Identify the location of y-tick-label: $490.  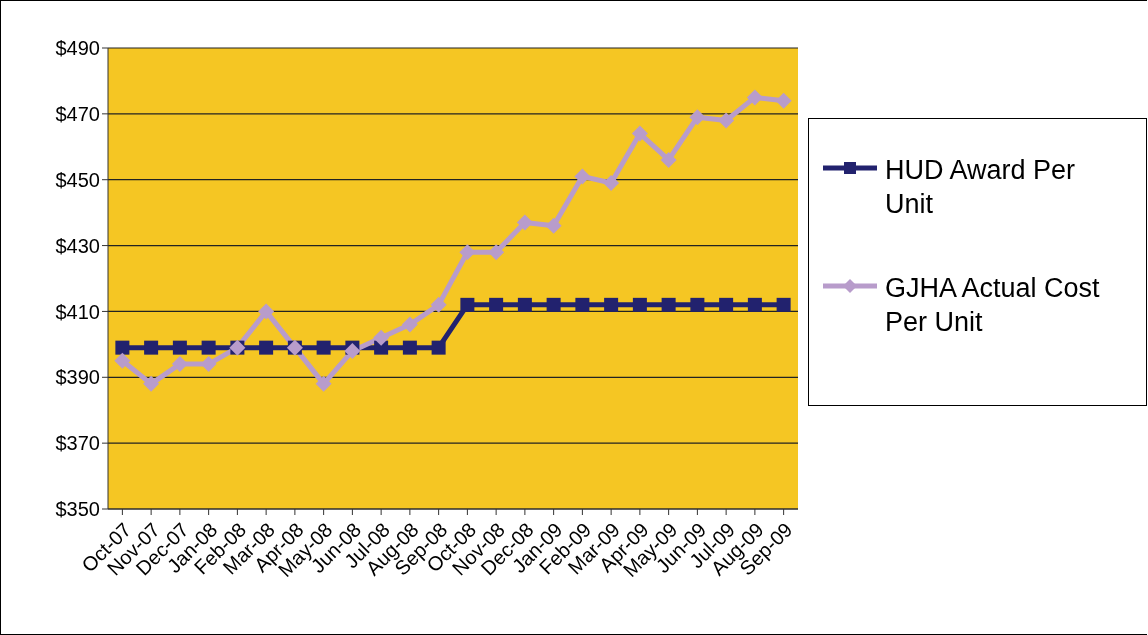
(77, 48).